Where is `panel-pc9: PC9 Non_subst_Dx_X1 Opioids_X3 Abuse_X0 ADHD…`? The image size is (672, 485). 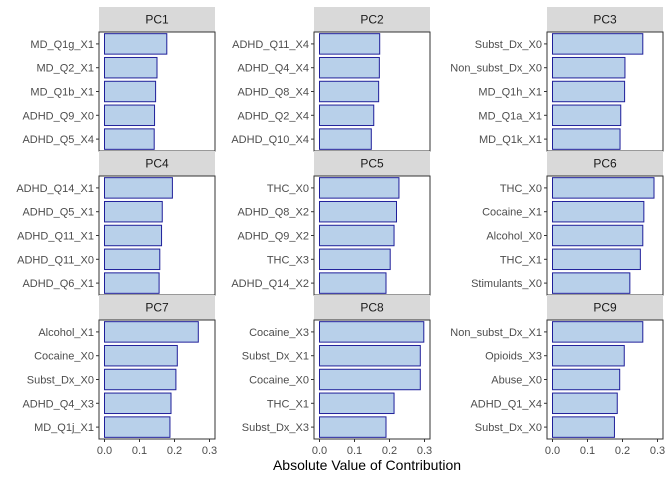
panel-pc9: PC9 Non_subst_Dx_X1 Opioids_X3 Abuse_X0 ADHD… is located at coordinates (557, 376).